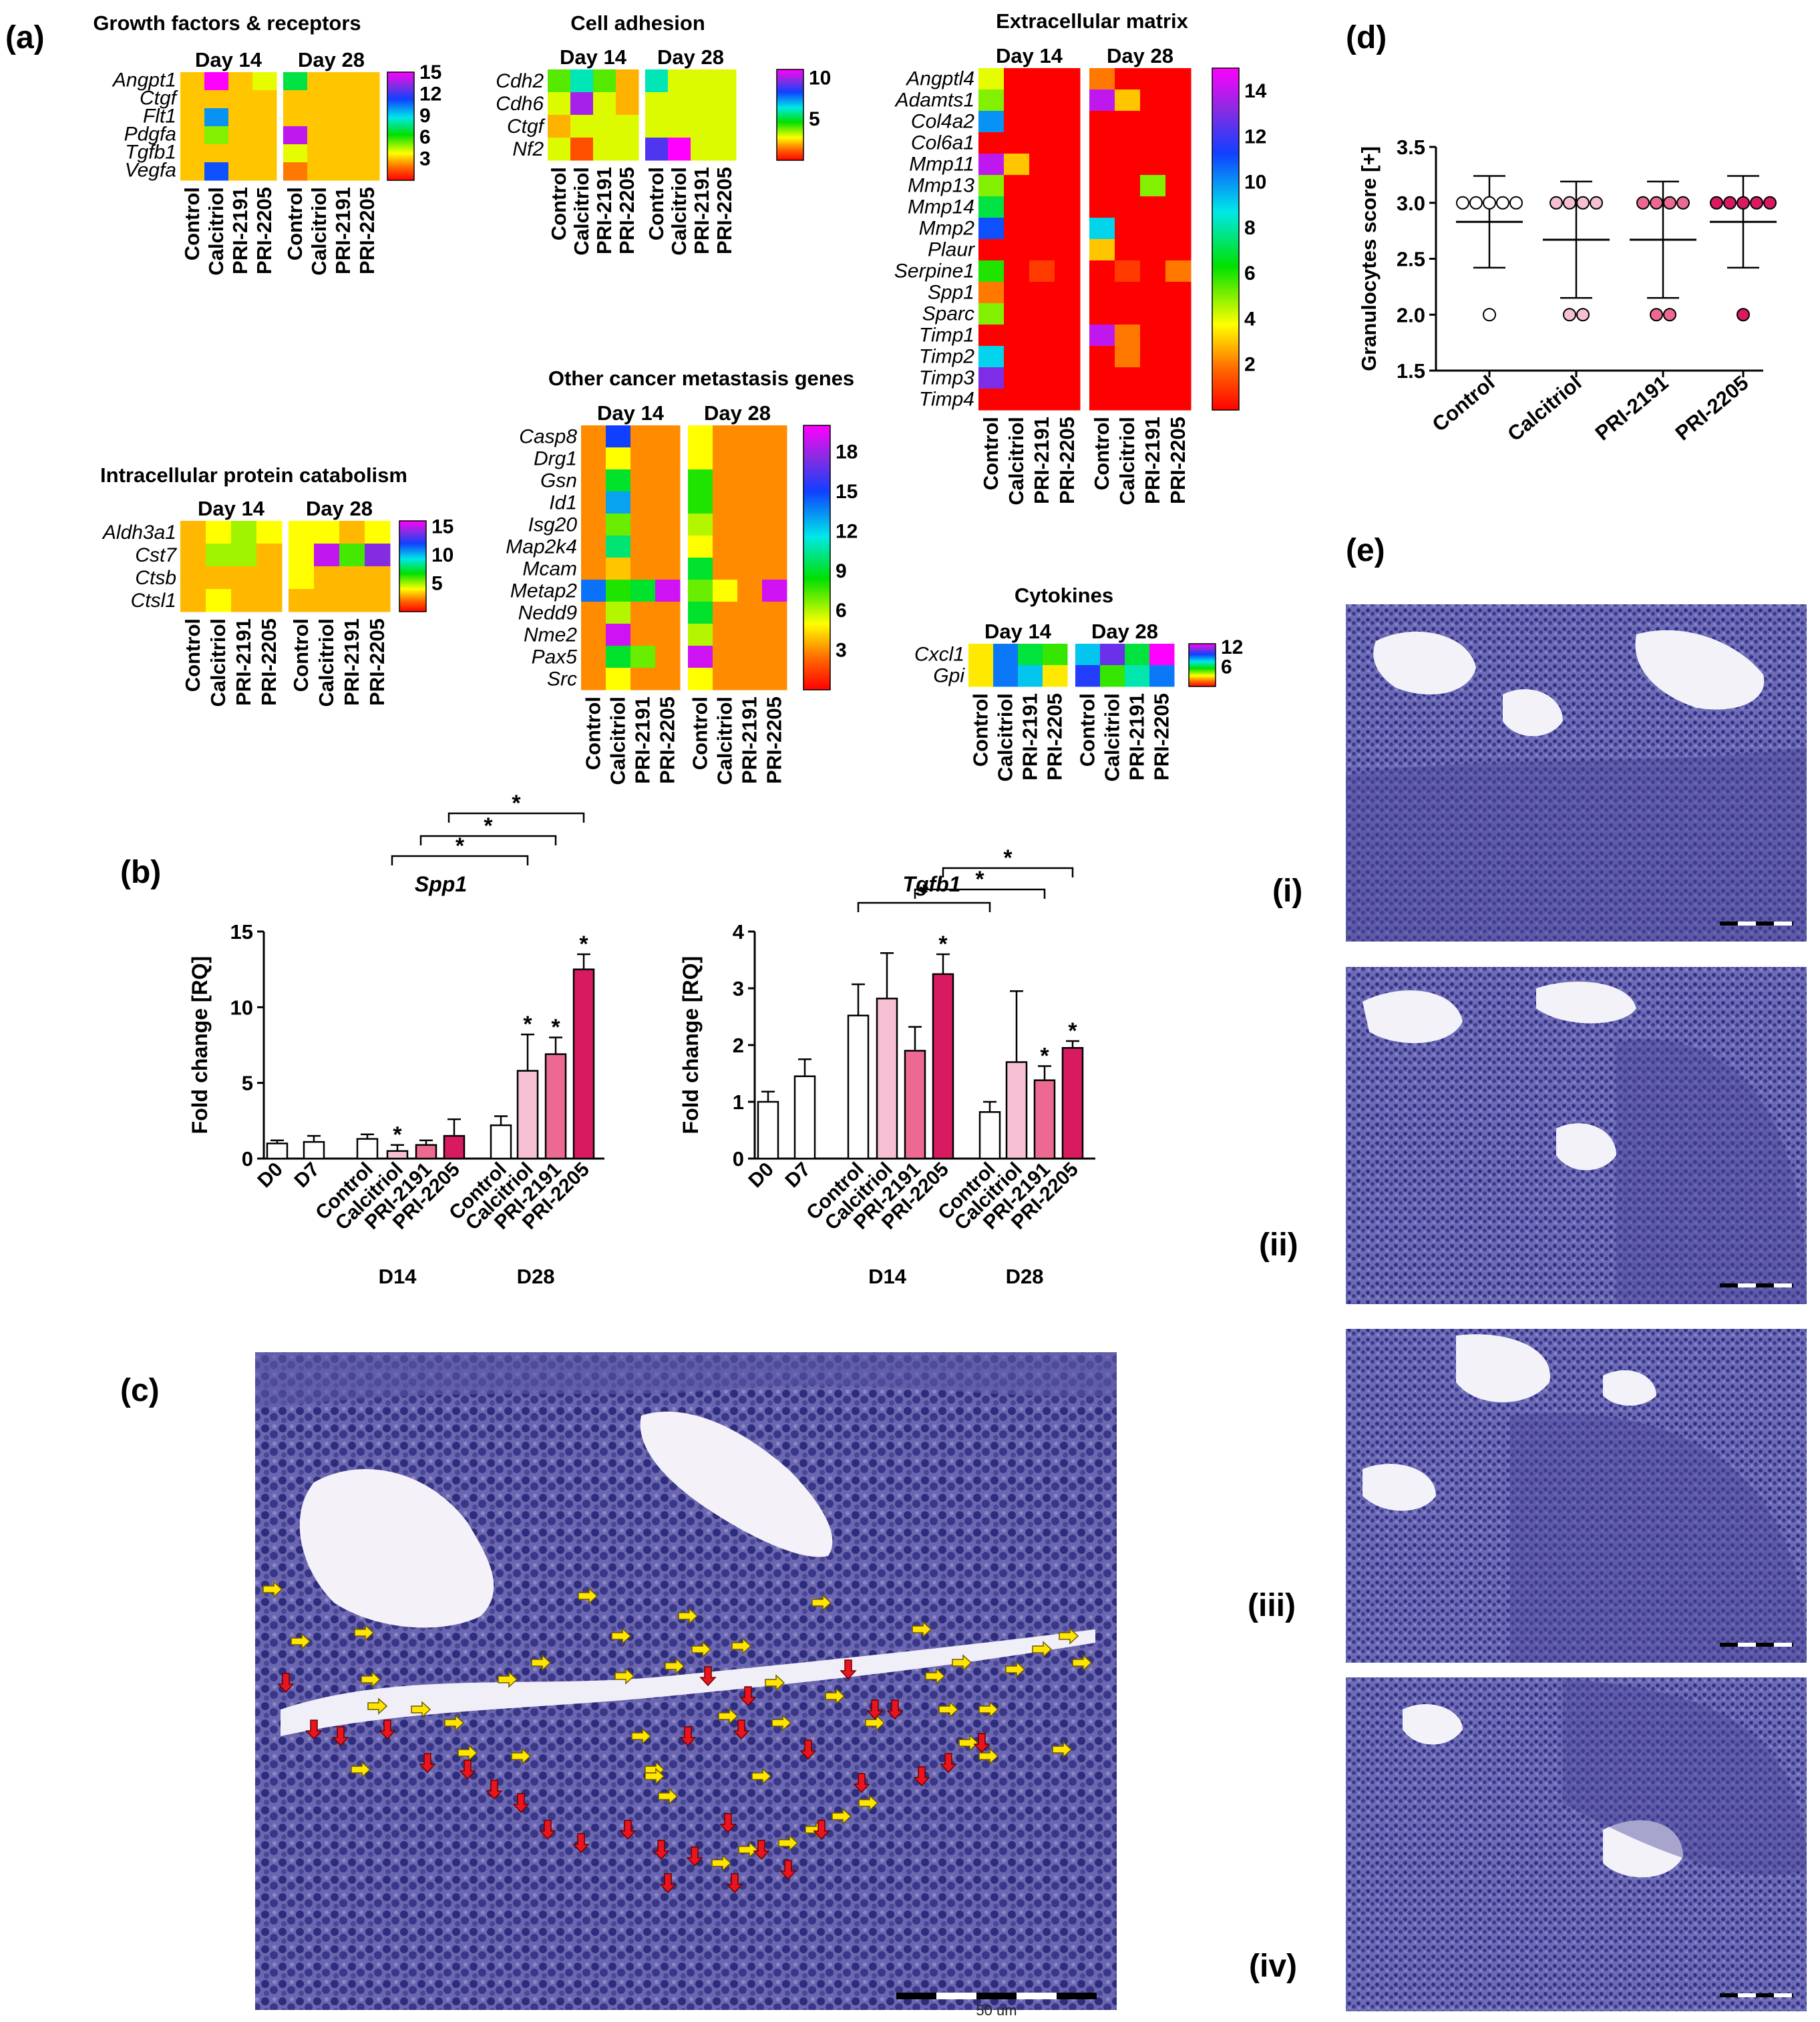 The width and height of the screenshot is (1820, 2022). What do you see at coordinates (516, 803) in the screenshot?
I see `bracket-star: *` at bounding box center [516, 803].